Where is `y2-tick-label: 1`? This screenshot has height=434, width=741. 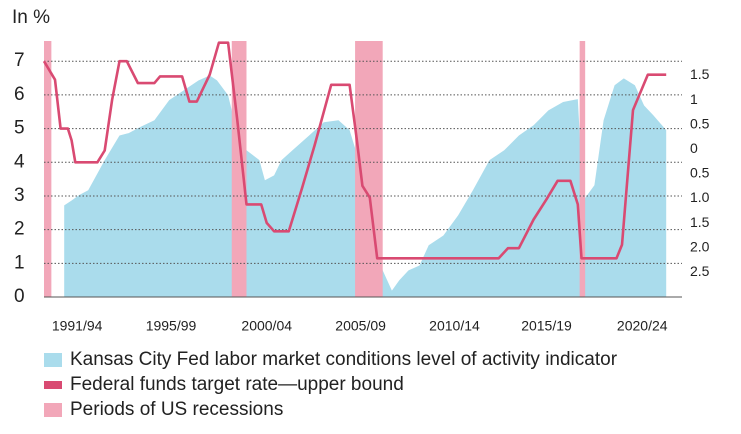 y2-tick-label: 1 is located at coordinates (694, 99).